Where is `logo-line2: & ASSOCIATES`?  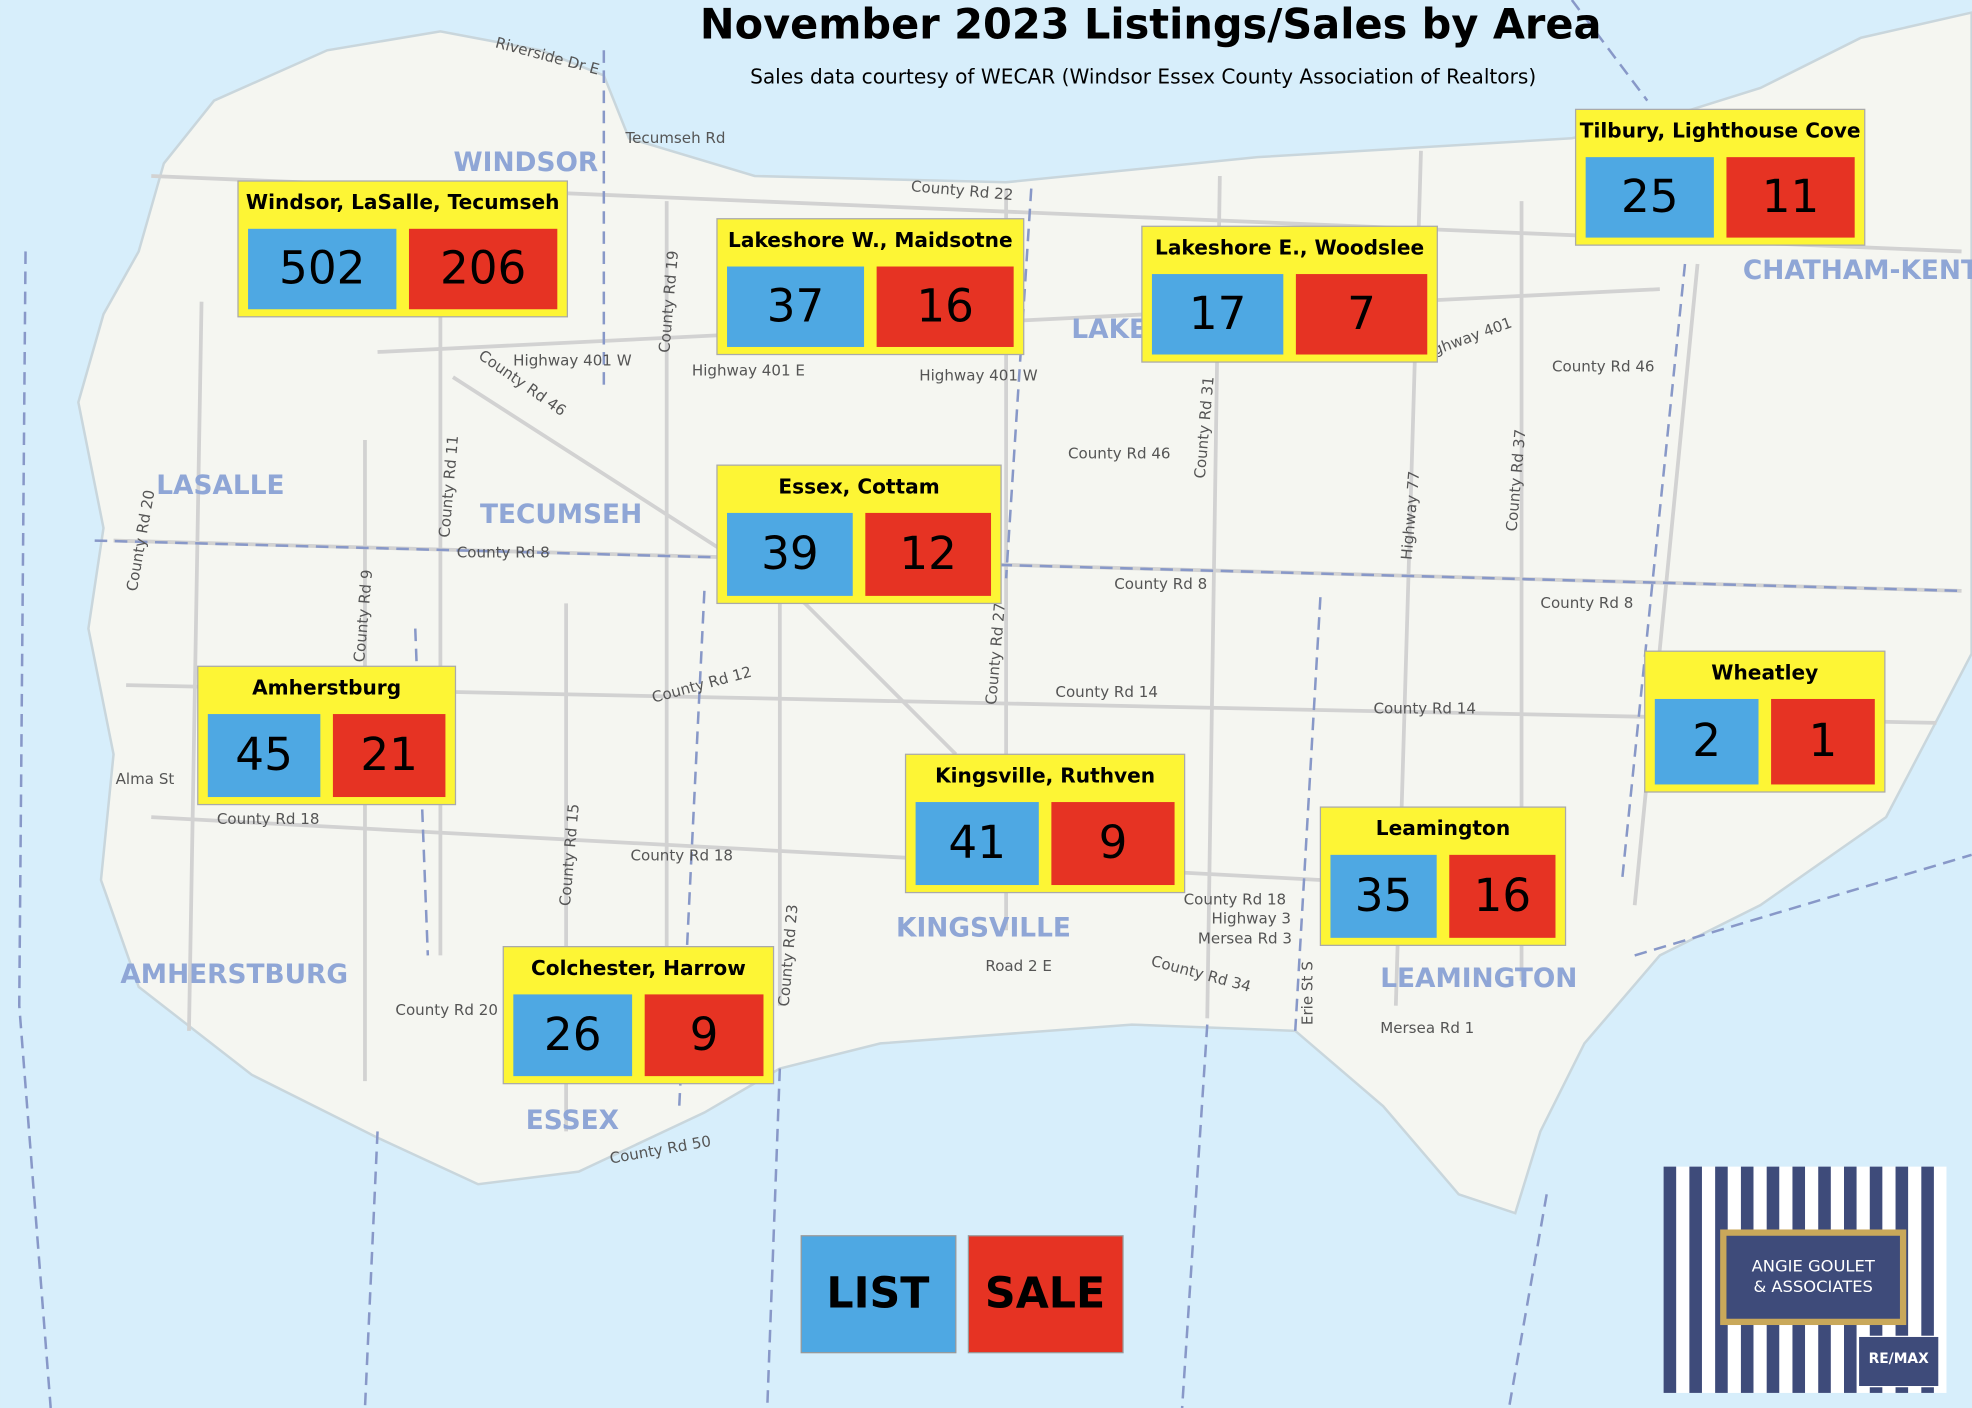 logo-line2: & ASSOCIATES is located at coordinates (1812, 1286).